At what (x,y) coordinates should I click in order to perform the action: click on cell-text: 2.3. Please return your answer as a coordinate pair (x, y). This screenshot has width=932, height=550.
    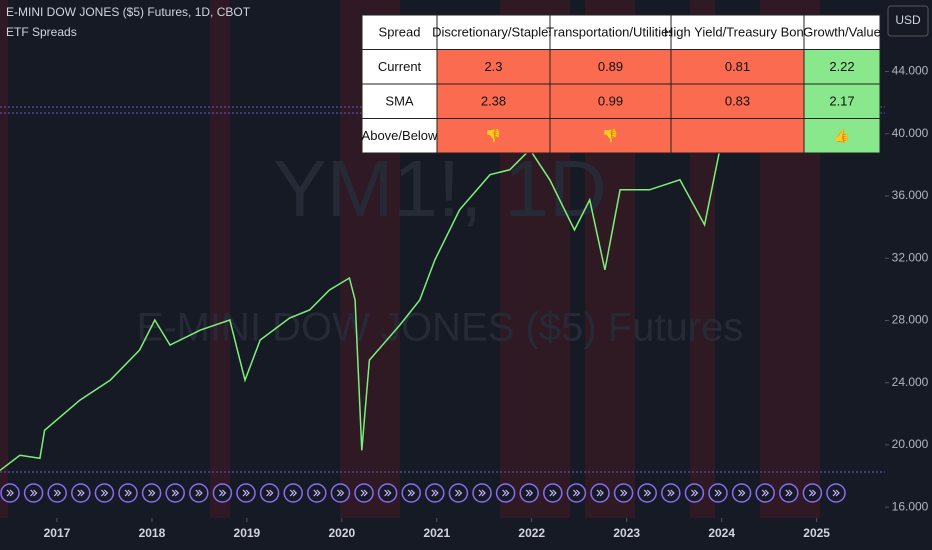
    Looking at the image, I should click on (493, 66).